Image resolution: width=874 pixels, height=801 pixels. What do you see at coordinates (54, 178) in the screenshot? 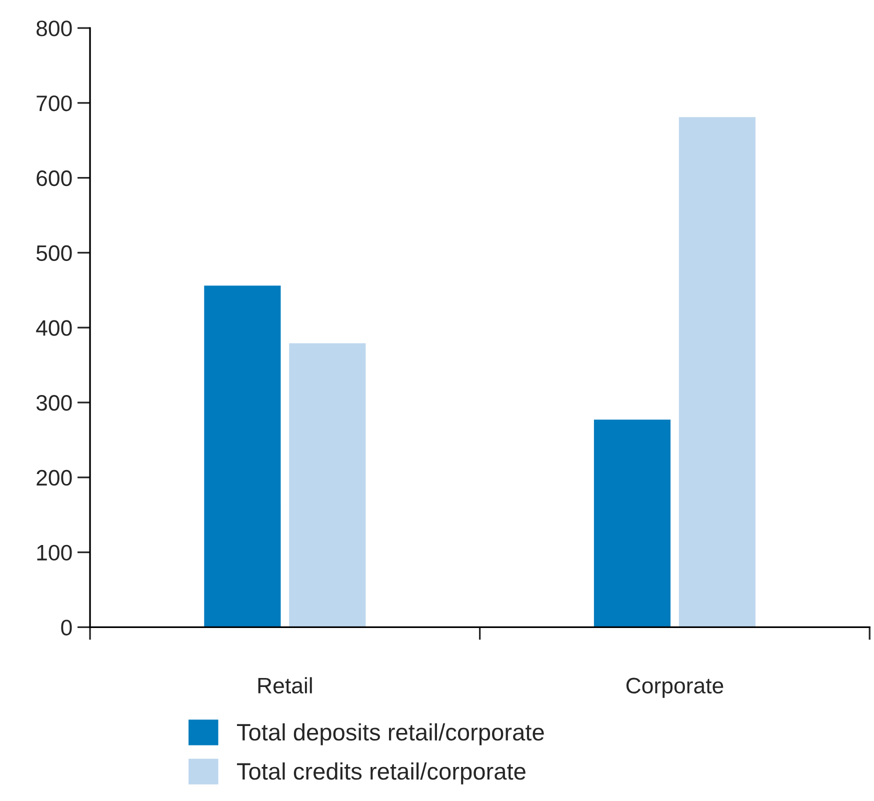
I see `y-tick-label: 600` at bounding box center [54, 178].